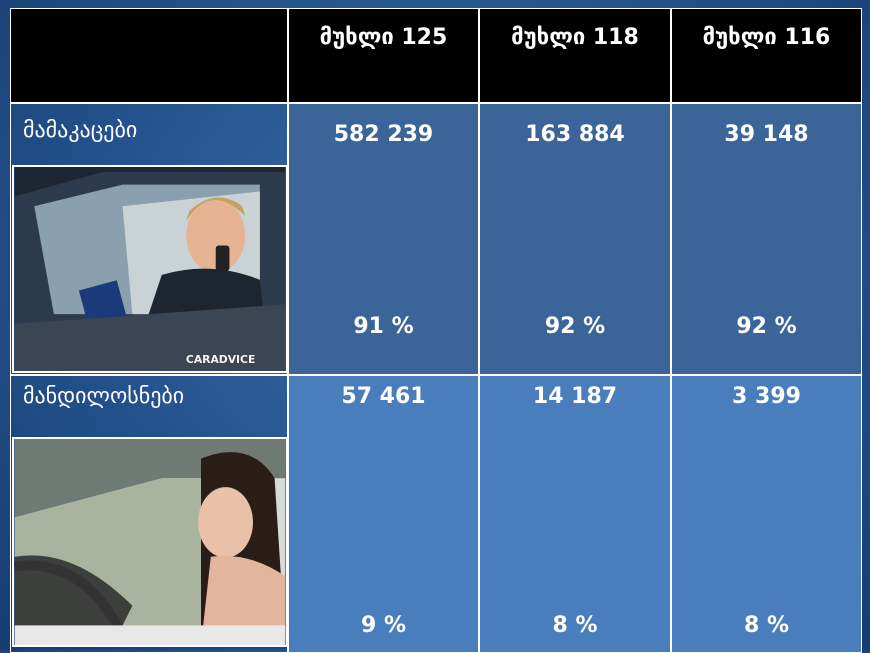 The image size is (870, 653). I want to click on photo-caption: CARADVICE, so click(220, 359).